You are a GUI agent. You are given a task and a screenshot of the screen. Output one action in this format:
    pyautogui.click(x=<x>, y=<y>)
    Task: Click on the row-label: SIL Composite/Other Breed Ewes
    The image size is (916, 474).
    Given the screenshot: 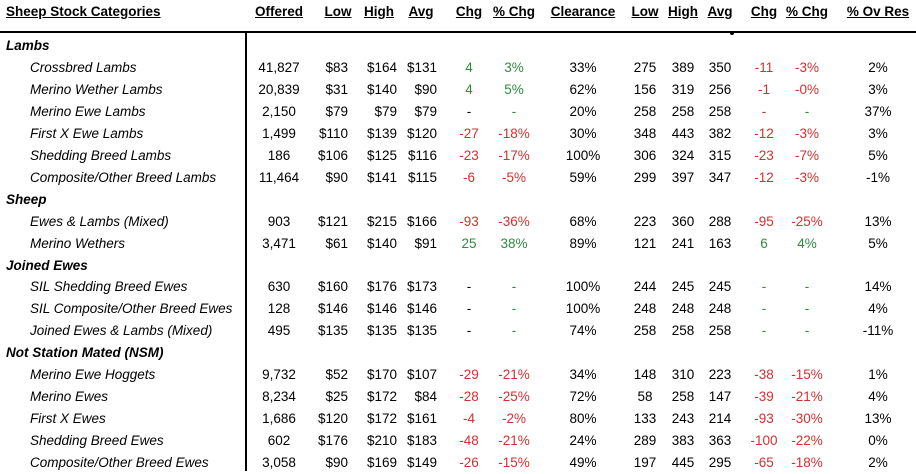 What is the action you would take?
    pyautogui.click(x=131, y=308)
    